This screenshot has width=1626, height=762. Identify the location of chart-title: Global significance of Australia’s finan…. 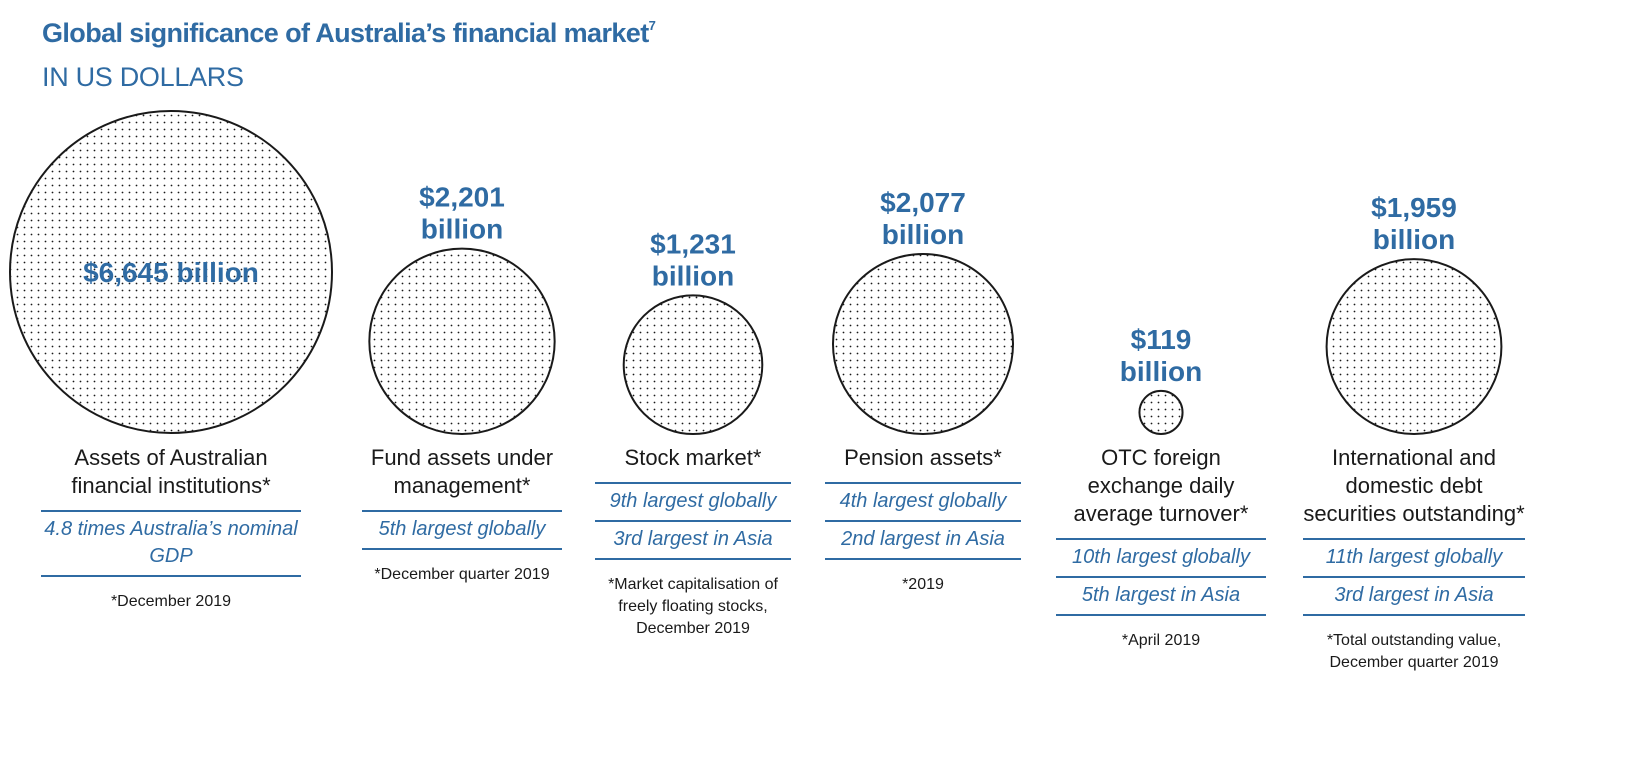
(349, 33).